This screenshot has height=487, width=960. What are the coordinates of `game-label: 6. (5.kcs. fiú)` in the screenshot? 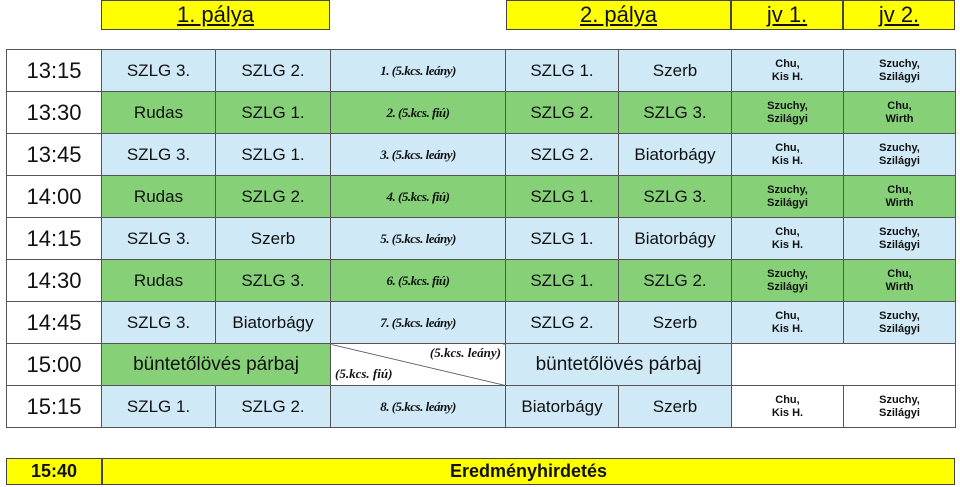 It's located at (418, 280).